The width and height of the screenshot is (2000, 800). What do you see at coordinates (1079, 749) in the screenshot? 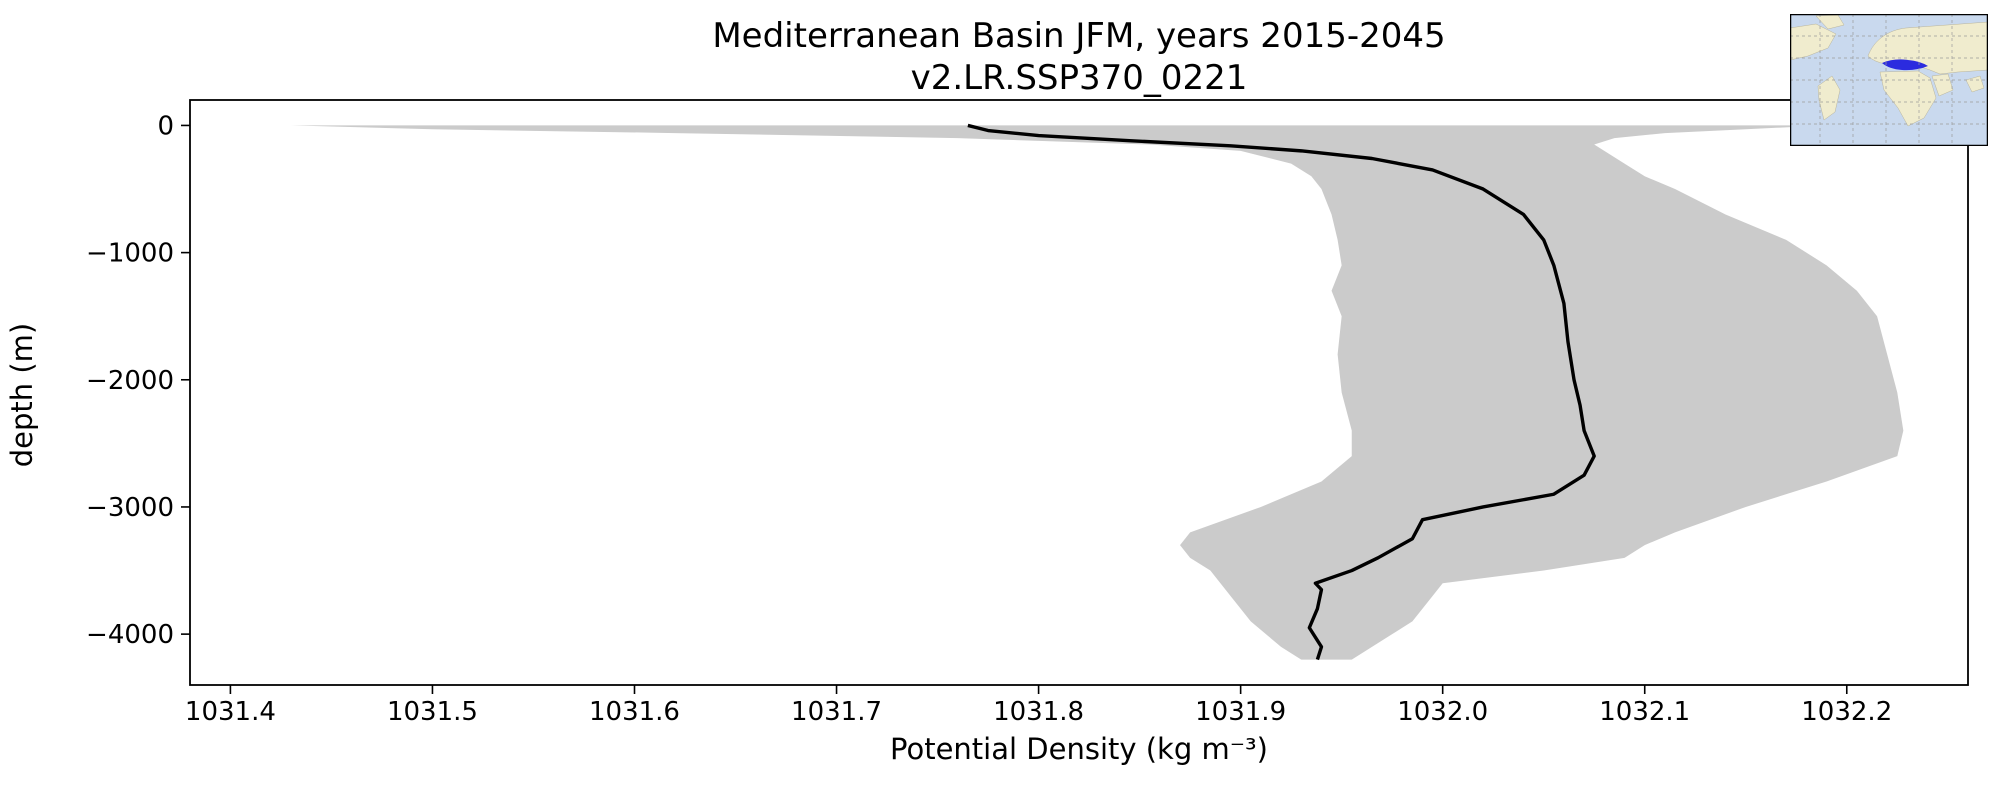
I see `x-axis-label: Potential Density (kg m⁻³)` at bounding box center [1079, 749].